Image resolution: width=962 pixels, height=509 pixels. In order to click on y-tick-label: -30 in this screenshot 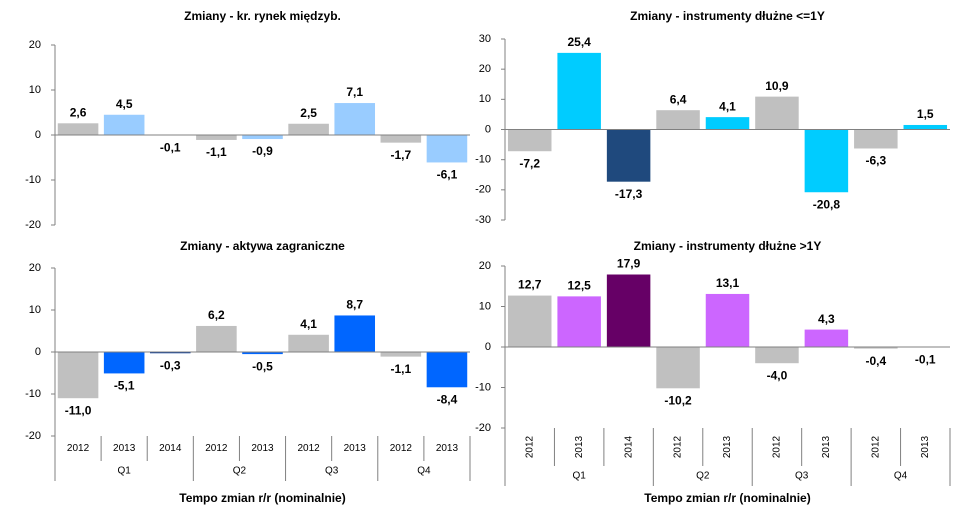, I will do `click(483, 220)`.